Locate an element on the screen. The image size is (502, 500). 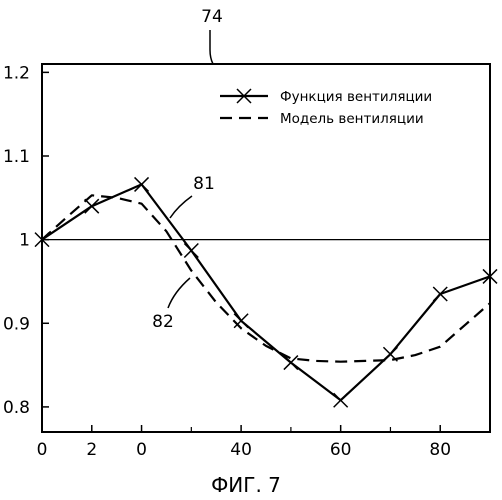
y-tick-label: 1.1 is located at coordinates (16, 157).